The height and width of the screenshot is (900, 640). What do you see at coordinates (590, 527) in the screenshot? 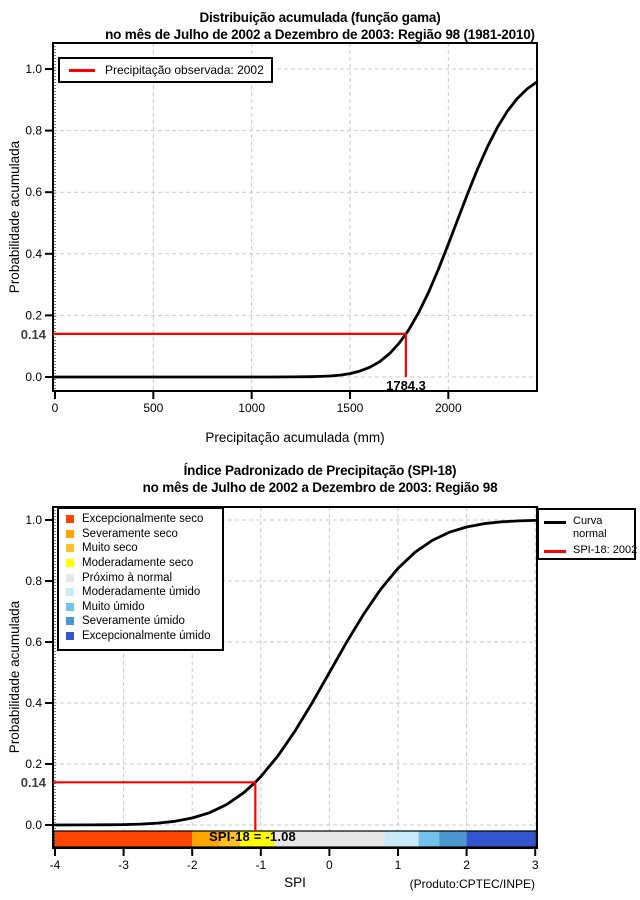
I see `normal-curve-legend-label: Curva normal` at bounding box center [590, 527].